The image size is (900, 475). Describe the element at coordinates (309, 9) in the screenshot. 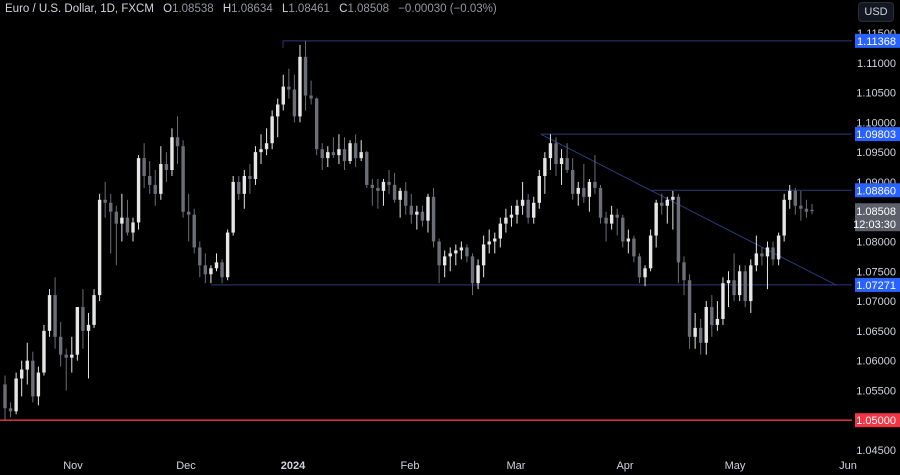

I see `low-value: 1.08461` at that location.